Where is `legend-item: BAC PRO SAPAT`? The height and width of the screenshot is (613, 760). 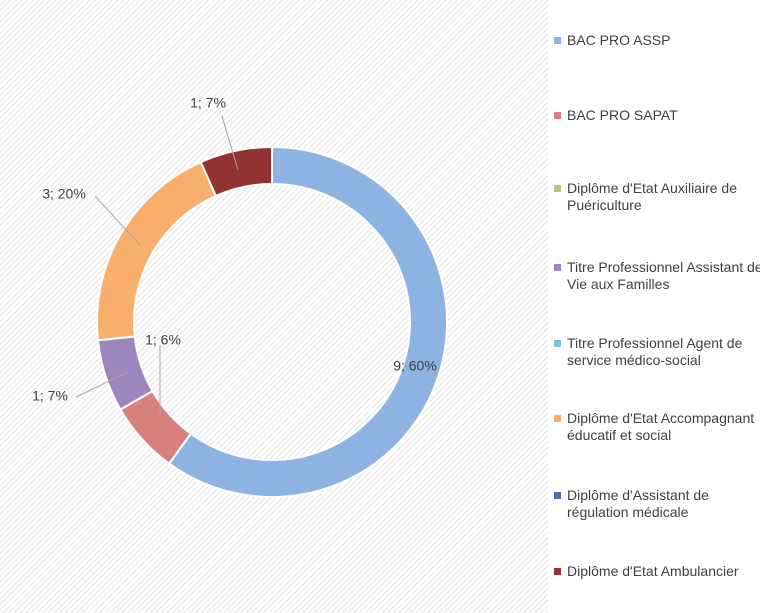
legend-item: BAC PRO SAPAT is located at coordinates (657, 115).